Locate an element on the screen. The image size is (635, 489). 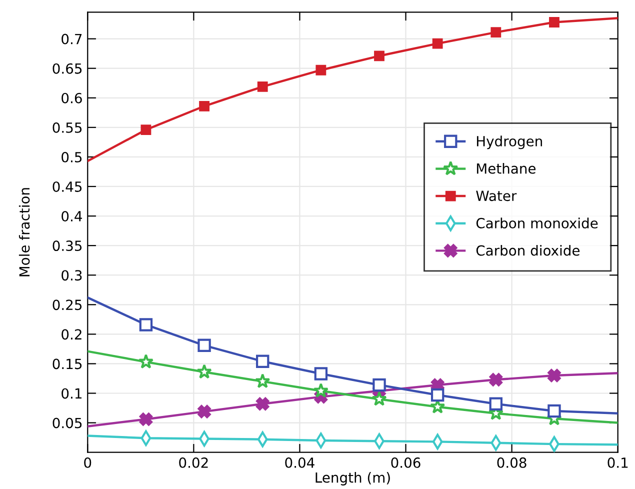
y-tick-label: 0.6 is located at coordinates (72, 98).